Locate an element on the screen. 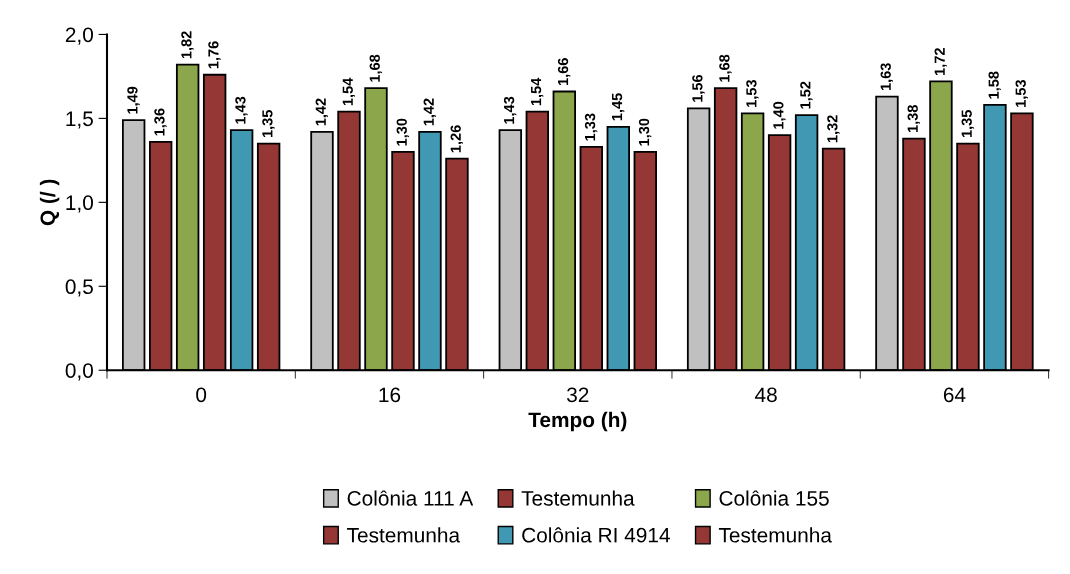 Image resolution: width=1070 pixels, height=574 pixels. data-label: 1,52 is located at coordinates (806, 95).